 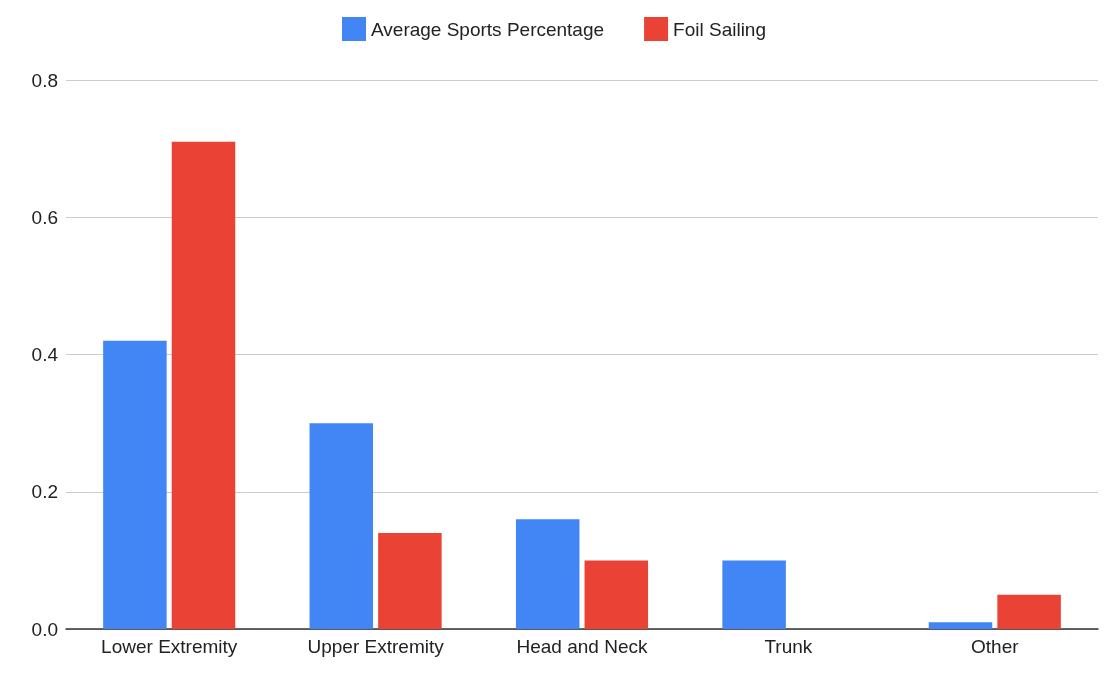 What do you see at coordinates (488, 29) in the screenshot?
I see `legend-label: Average Sports Percentage` at bounding box center [488, 29].